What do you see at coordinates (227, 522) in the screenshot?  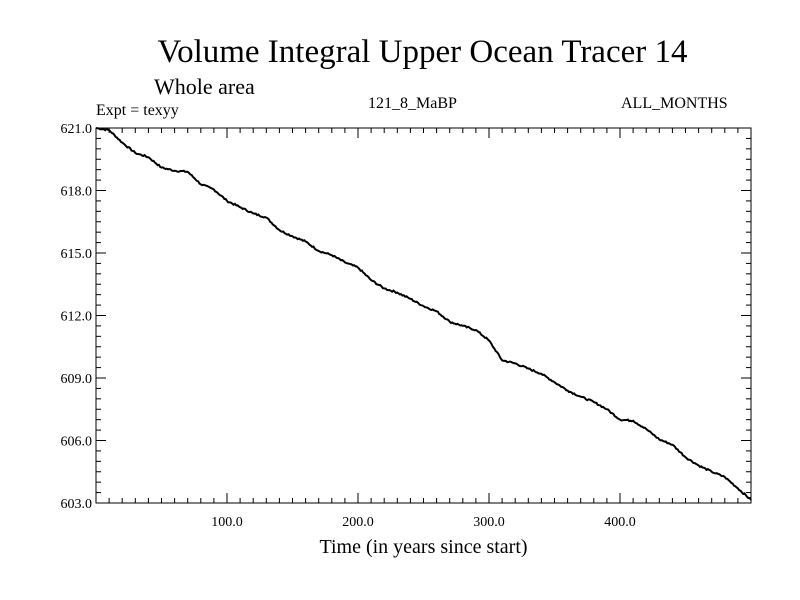 I see `x-tick-label: 100.0` at bounding box center [227, 522].